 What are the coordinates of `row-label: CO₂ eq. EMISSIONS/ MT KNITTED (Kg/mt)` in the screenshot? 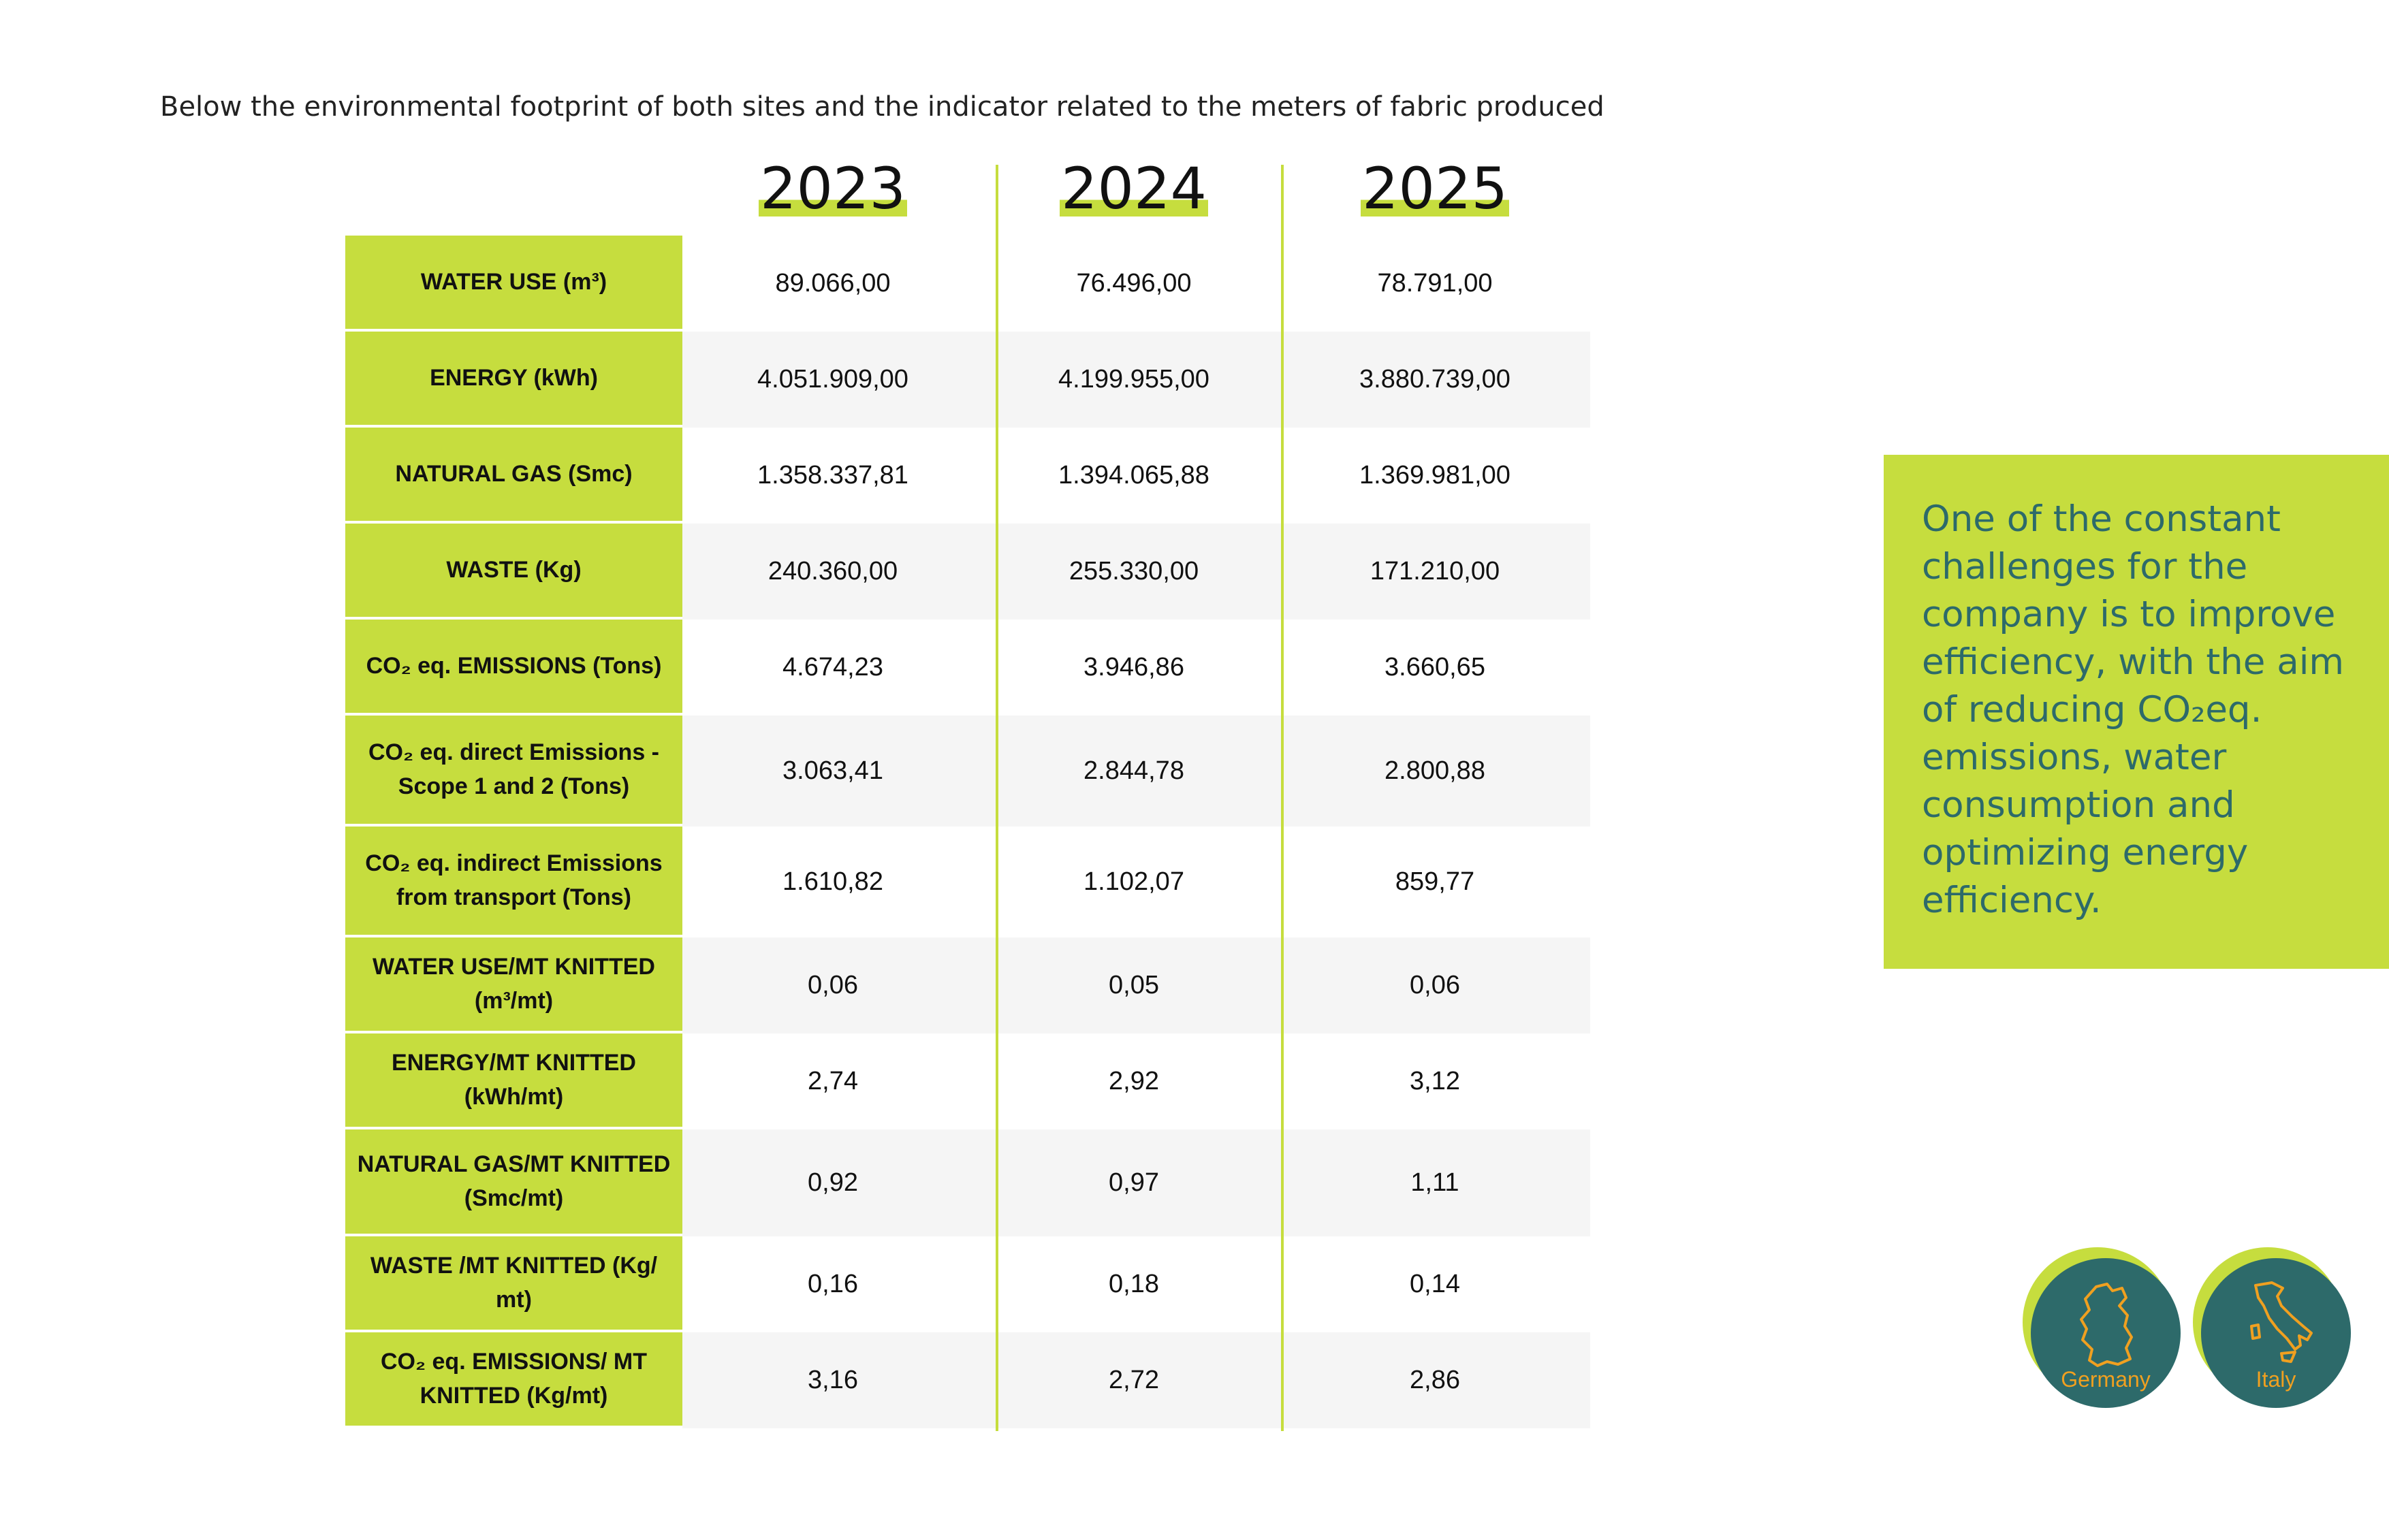 It's located at (513, 1380).